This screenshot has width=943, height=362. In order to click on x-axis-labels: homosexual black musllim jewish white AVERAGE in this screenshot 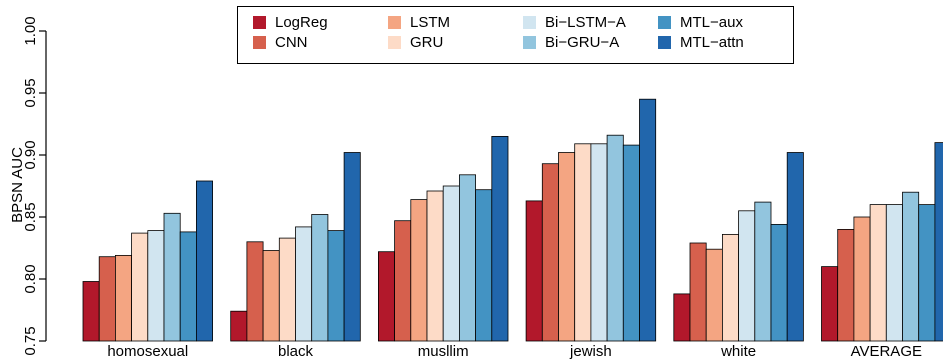, I will do `click(514, 351)`.